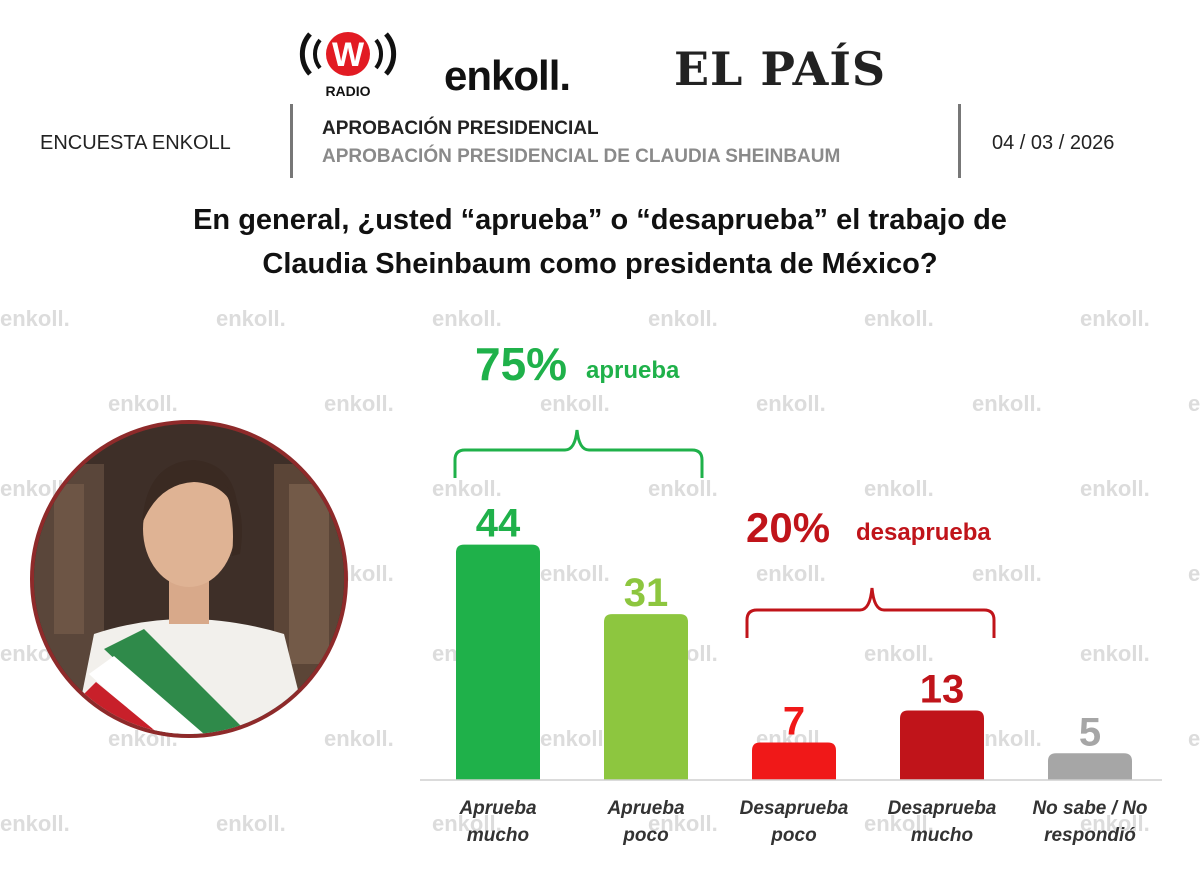 The image size is (1200, 894). What do you see at coordinates (348, 55) in the screenshot?
I see `svg-text: W` at bounding box center [348, 55].